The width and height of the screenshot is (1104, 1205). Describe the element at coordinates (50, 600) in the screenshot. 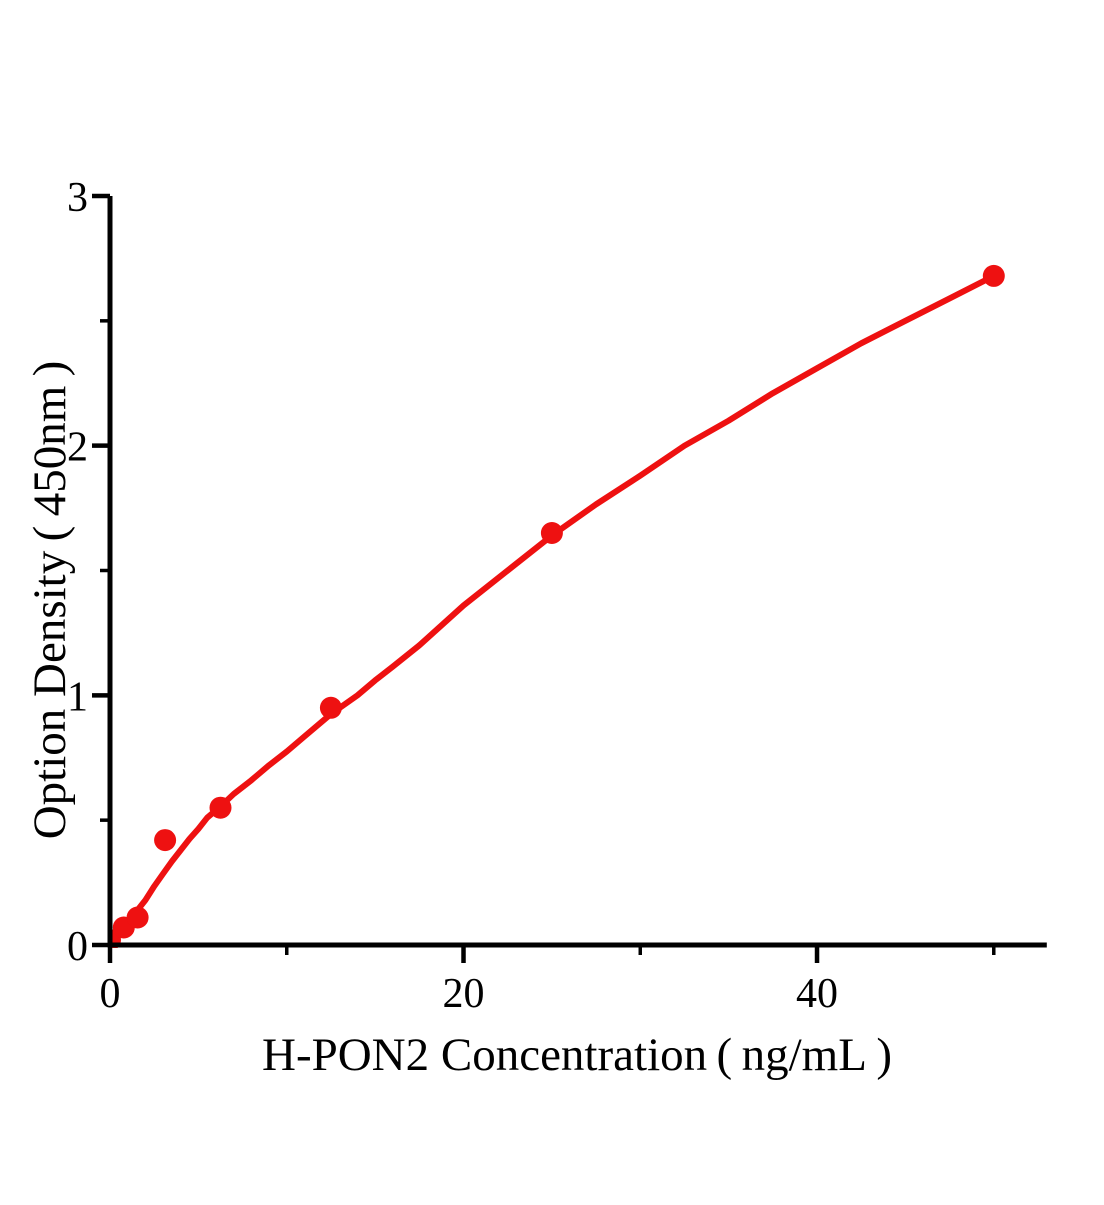

I see `y-axis-title: Option Density ( 450nm )` at that location.